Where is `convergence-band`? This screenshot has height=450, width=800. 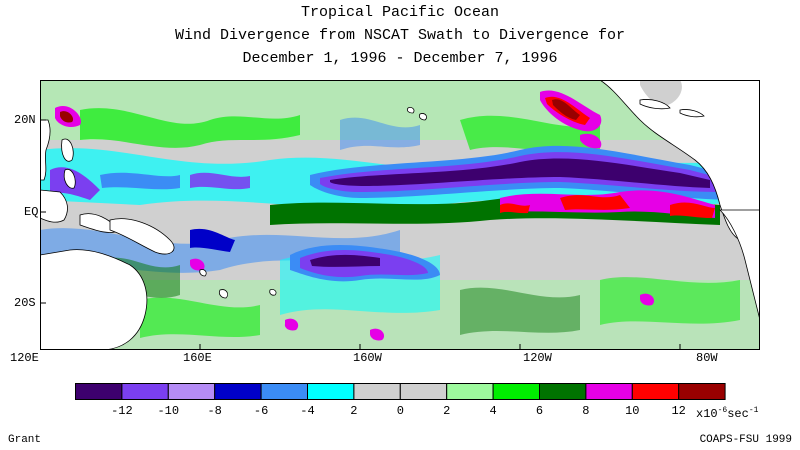 convergence-band is located at coordinates (520, 172).